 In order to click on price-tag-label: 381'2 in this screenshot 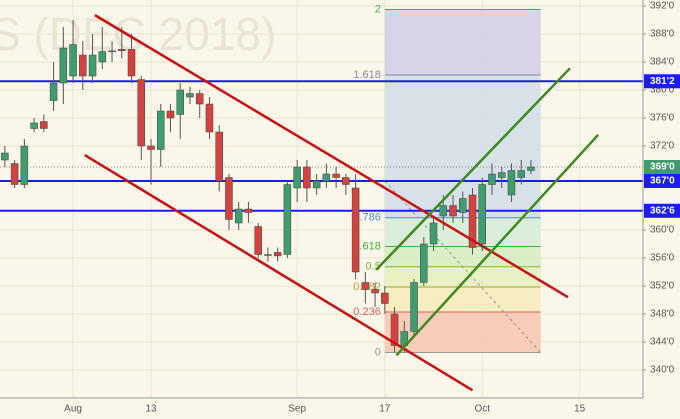, I will do `click(662, 81)`.